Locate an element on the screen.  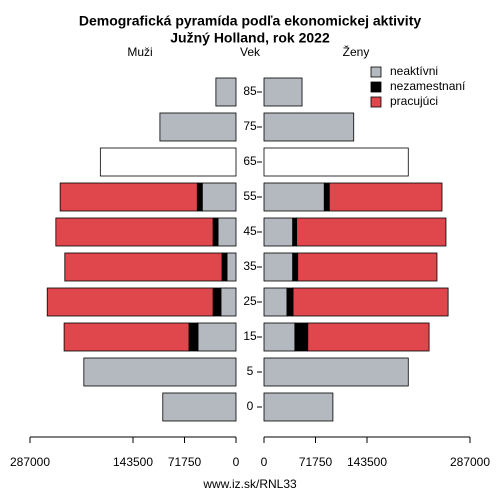
legend-label: neaktívni is located at coordinates (414, 71).